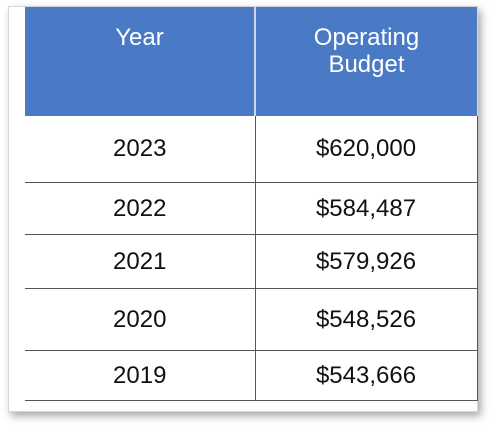  I want to click on year-column-header: Year, so click(140, 61).